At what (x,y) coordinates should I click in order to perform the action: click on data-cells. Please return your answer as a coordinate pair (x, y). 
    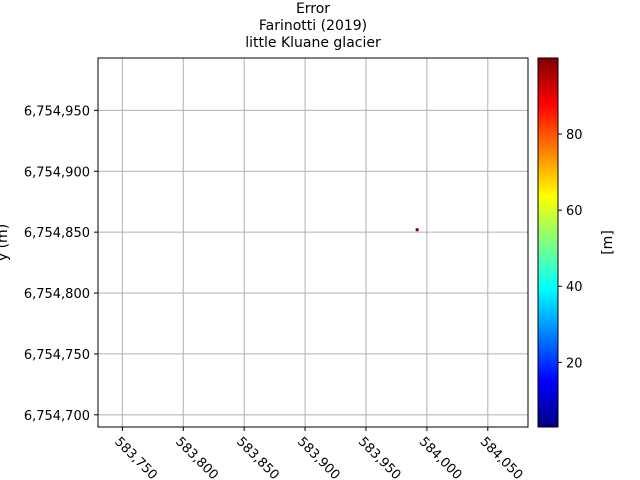
    Looking at the image, I should click on (417, 230).